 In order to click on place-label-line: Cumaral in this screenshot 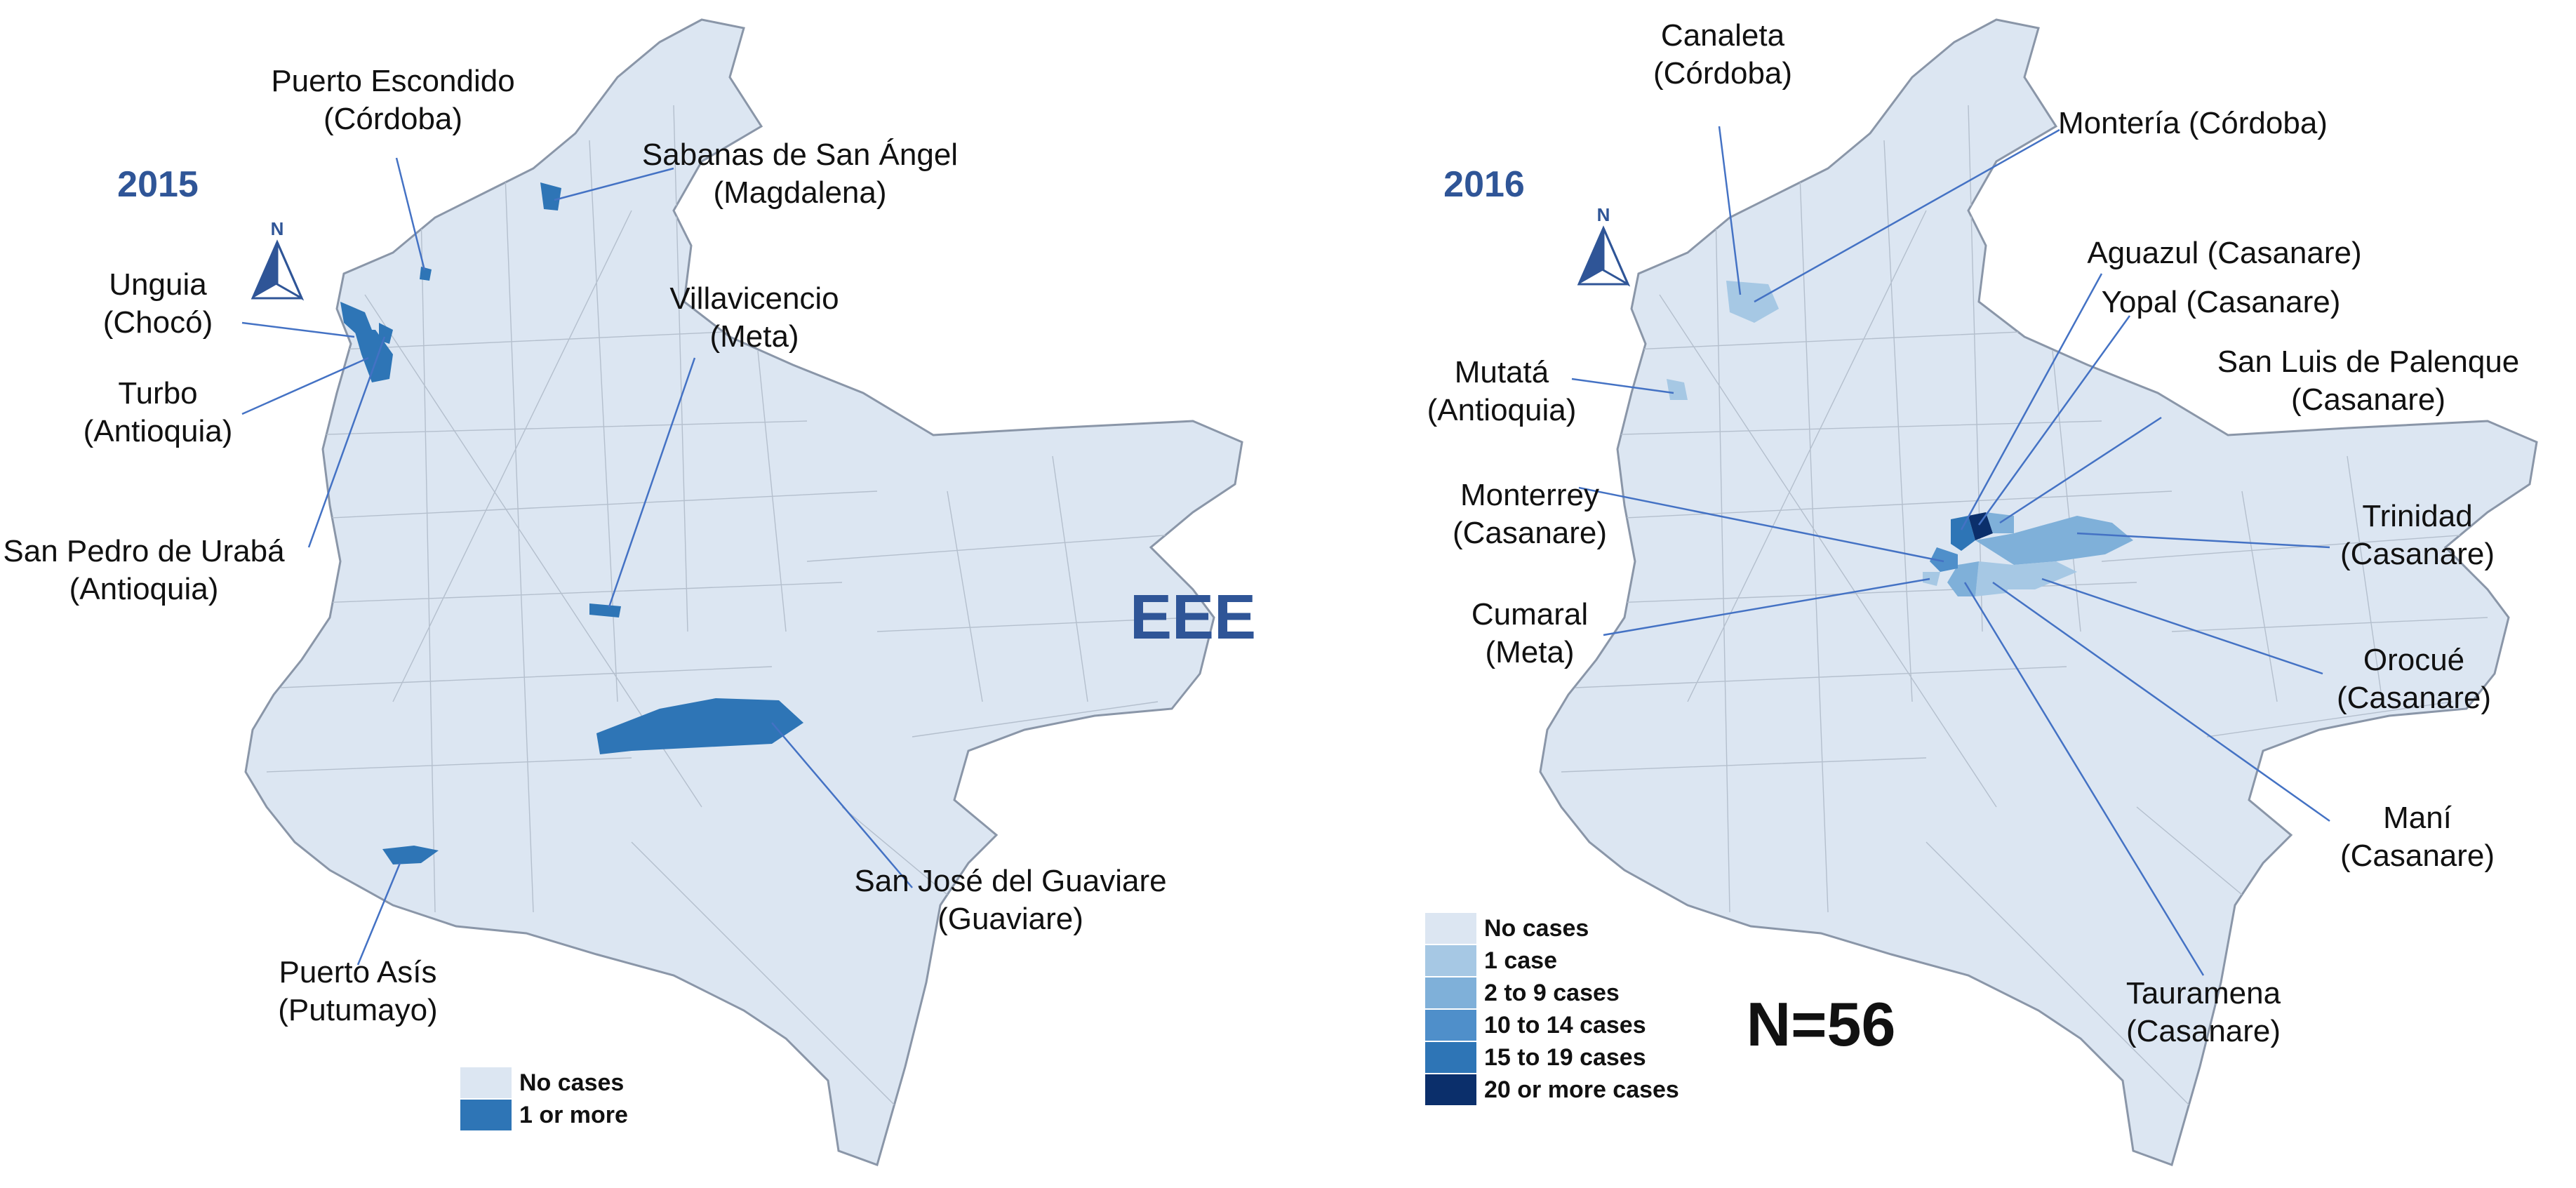, I will do `click(1529, 614)`.